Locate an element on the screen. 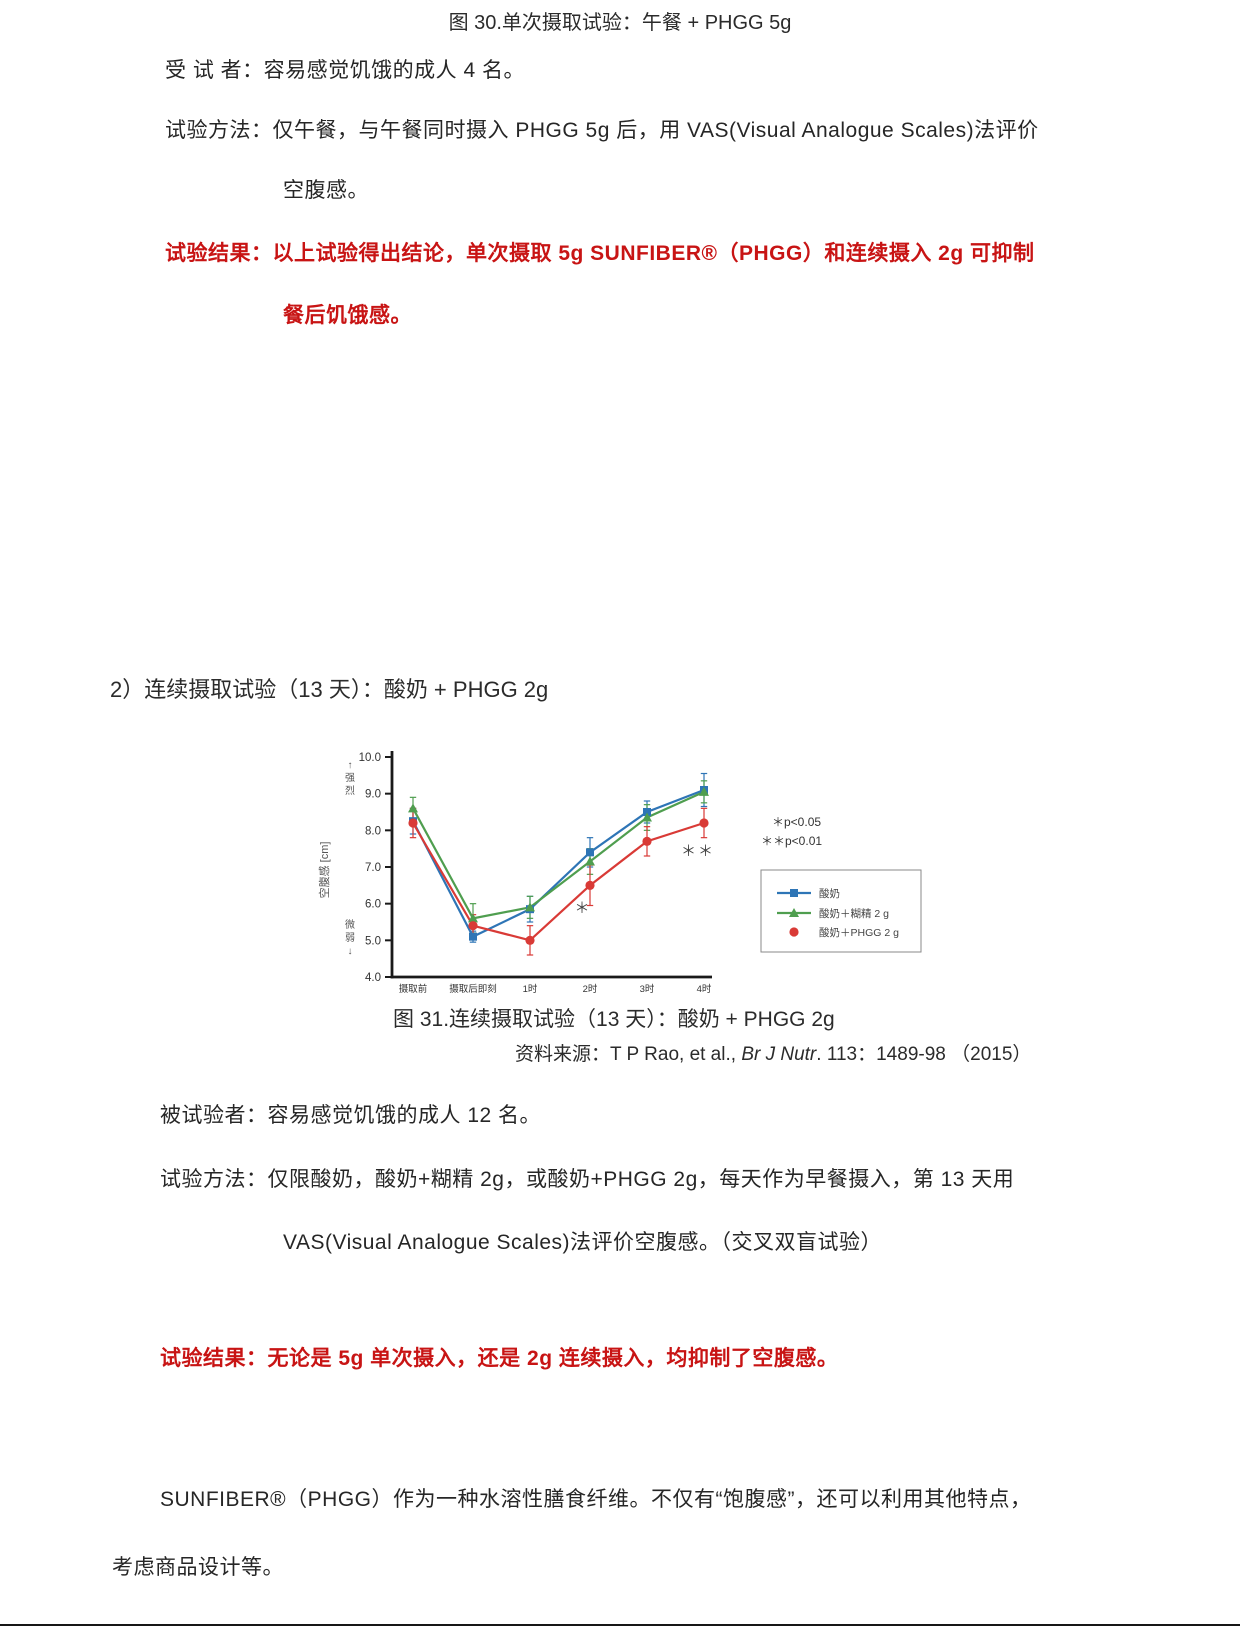 The image size is (1240, 1630). x-category-label: 摄取前 is located at coordinates (413, 989).